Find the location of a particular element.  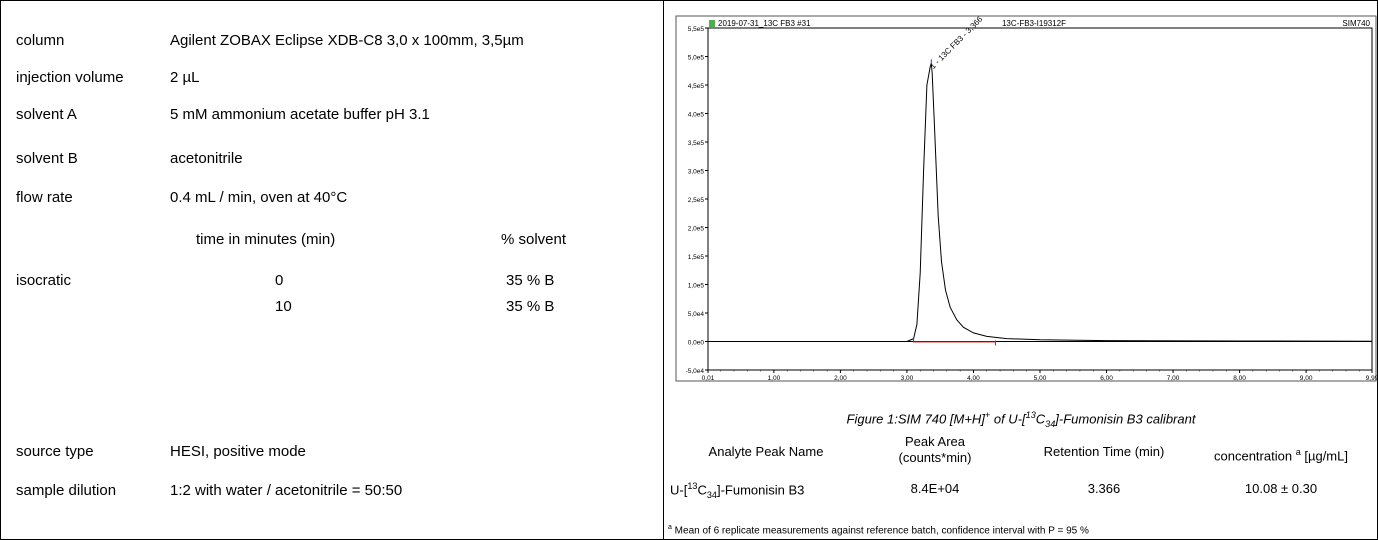

y-tick-label: 4,5e5 is located at coordinates (696, 86).